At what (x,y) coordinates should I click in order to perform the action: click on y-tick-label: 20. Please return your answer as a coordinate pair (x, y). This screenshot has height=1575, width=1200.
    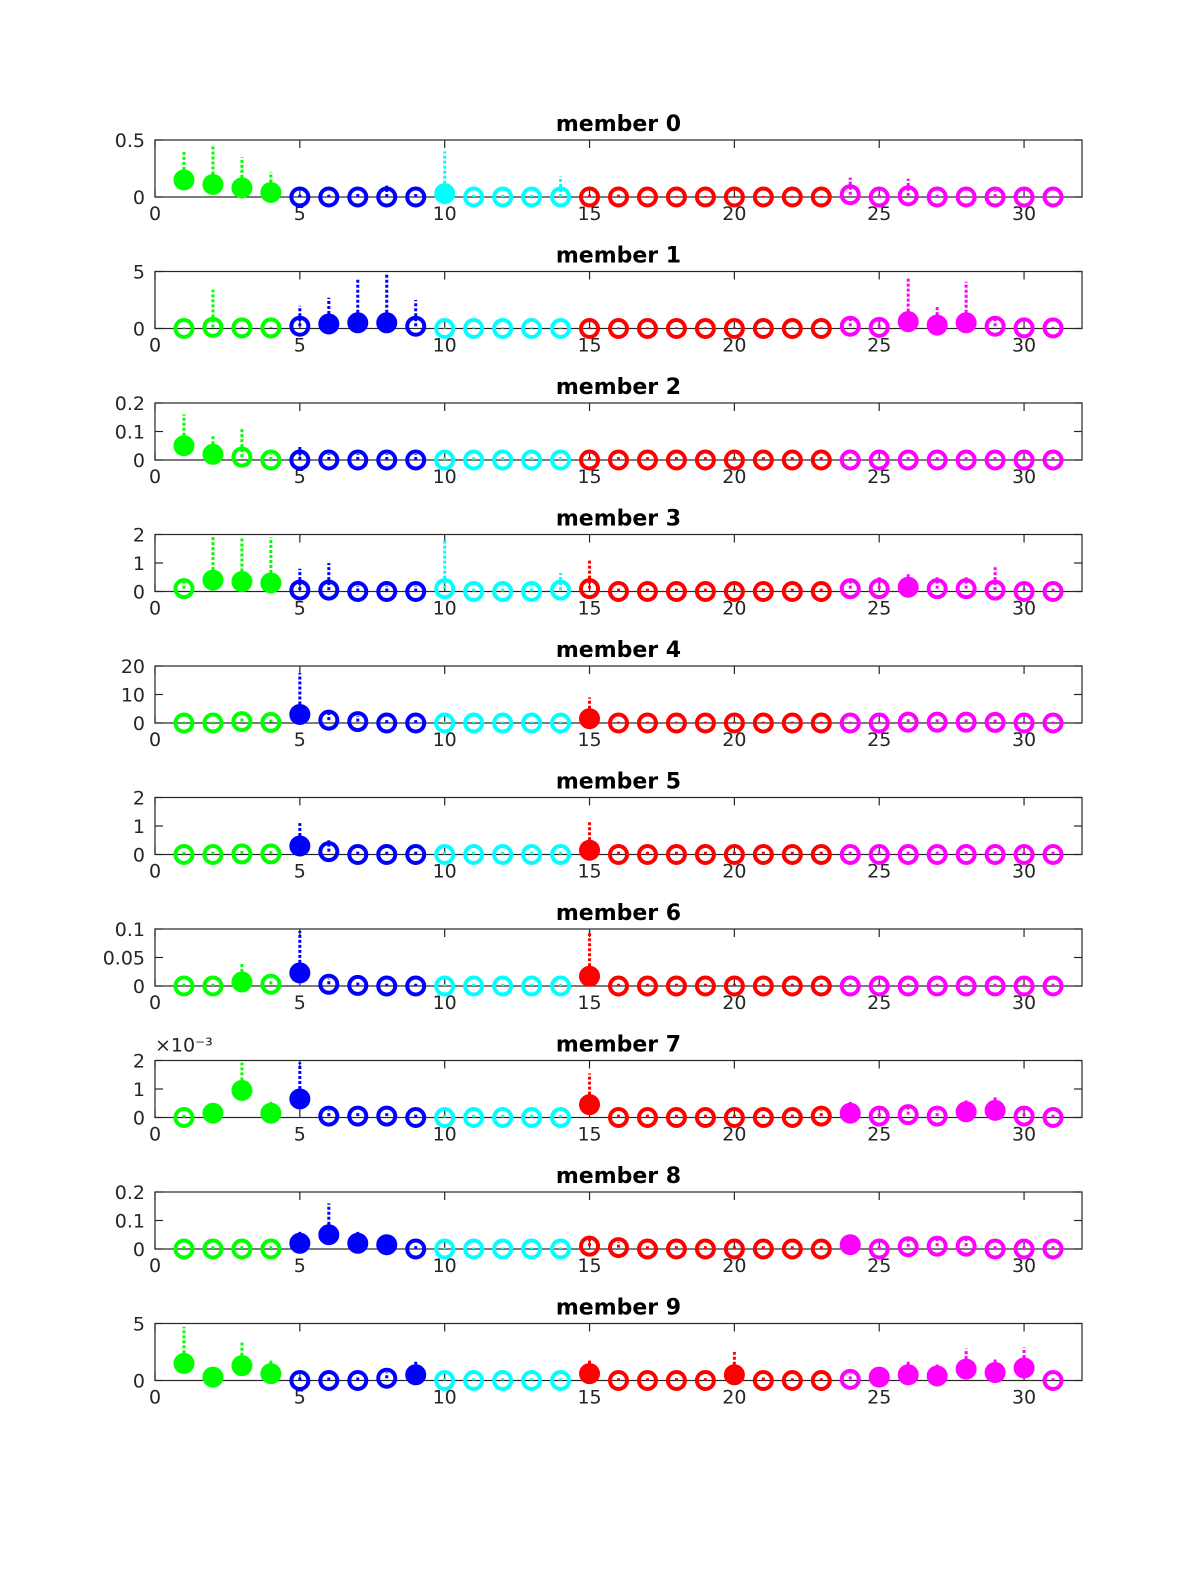
    Looking at the image, I should click on (133, 667).